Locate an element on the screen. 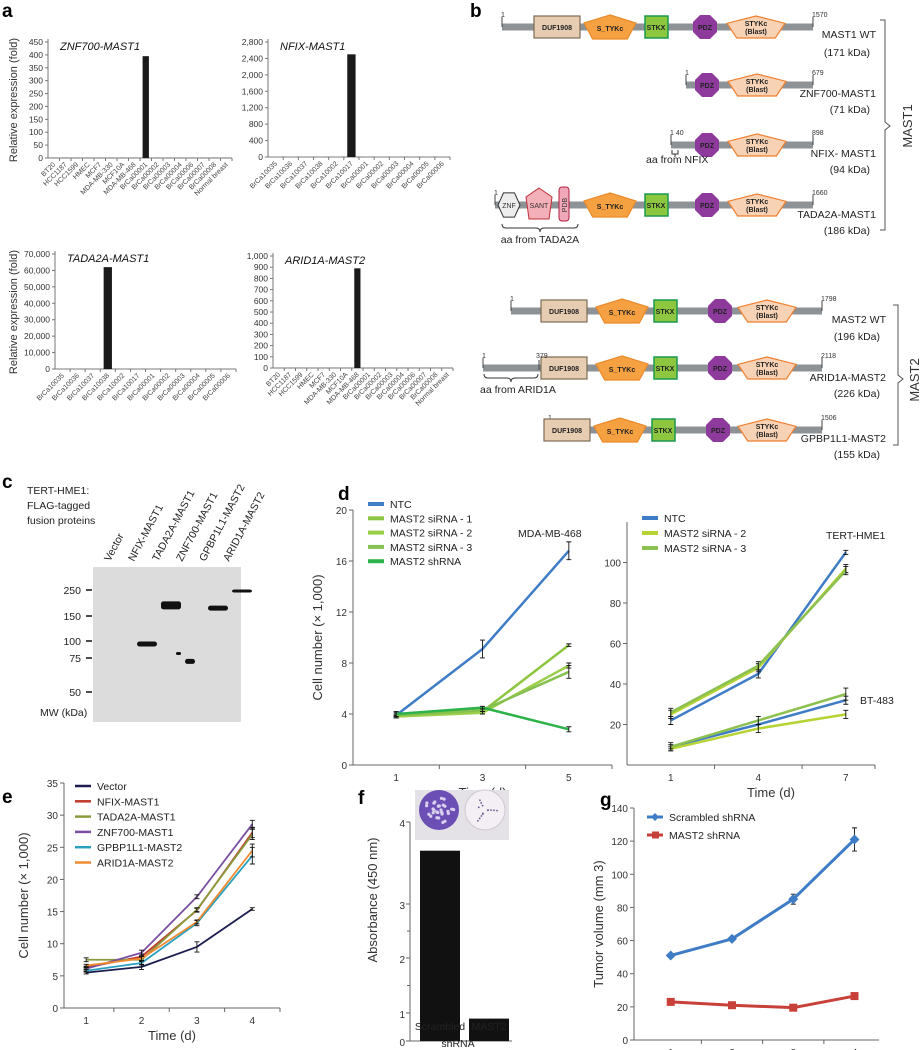 This screenshot has height=1050, width=924. protein-mass: (196 kDa) is located at coordinates (857, 337).